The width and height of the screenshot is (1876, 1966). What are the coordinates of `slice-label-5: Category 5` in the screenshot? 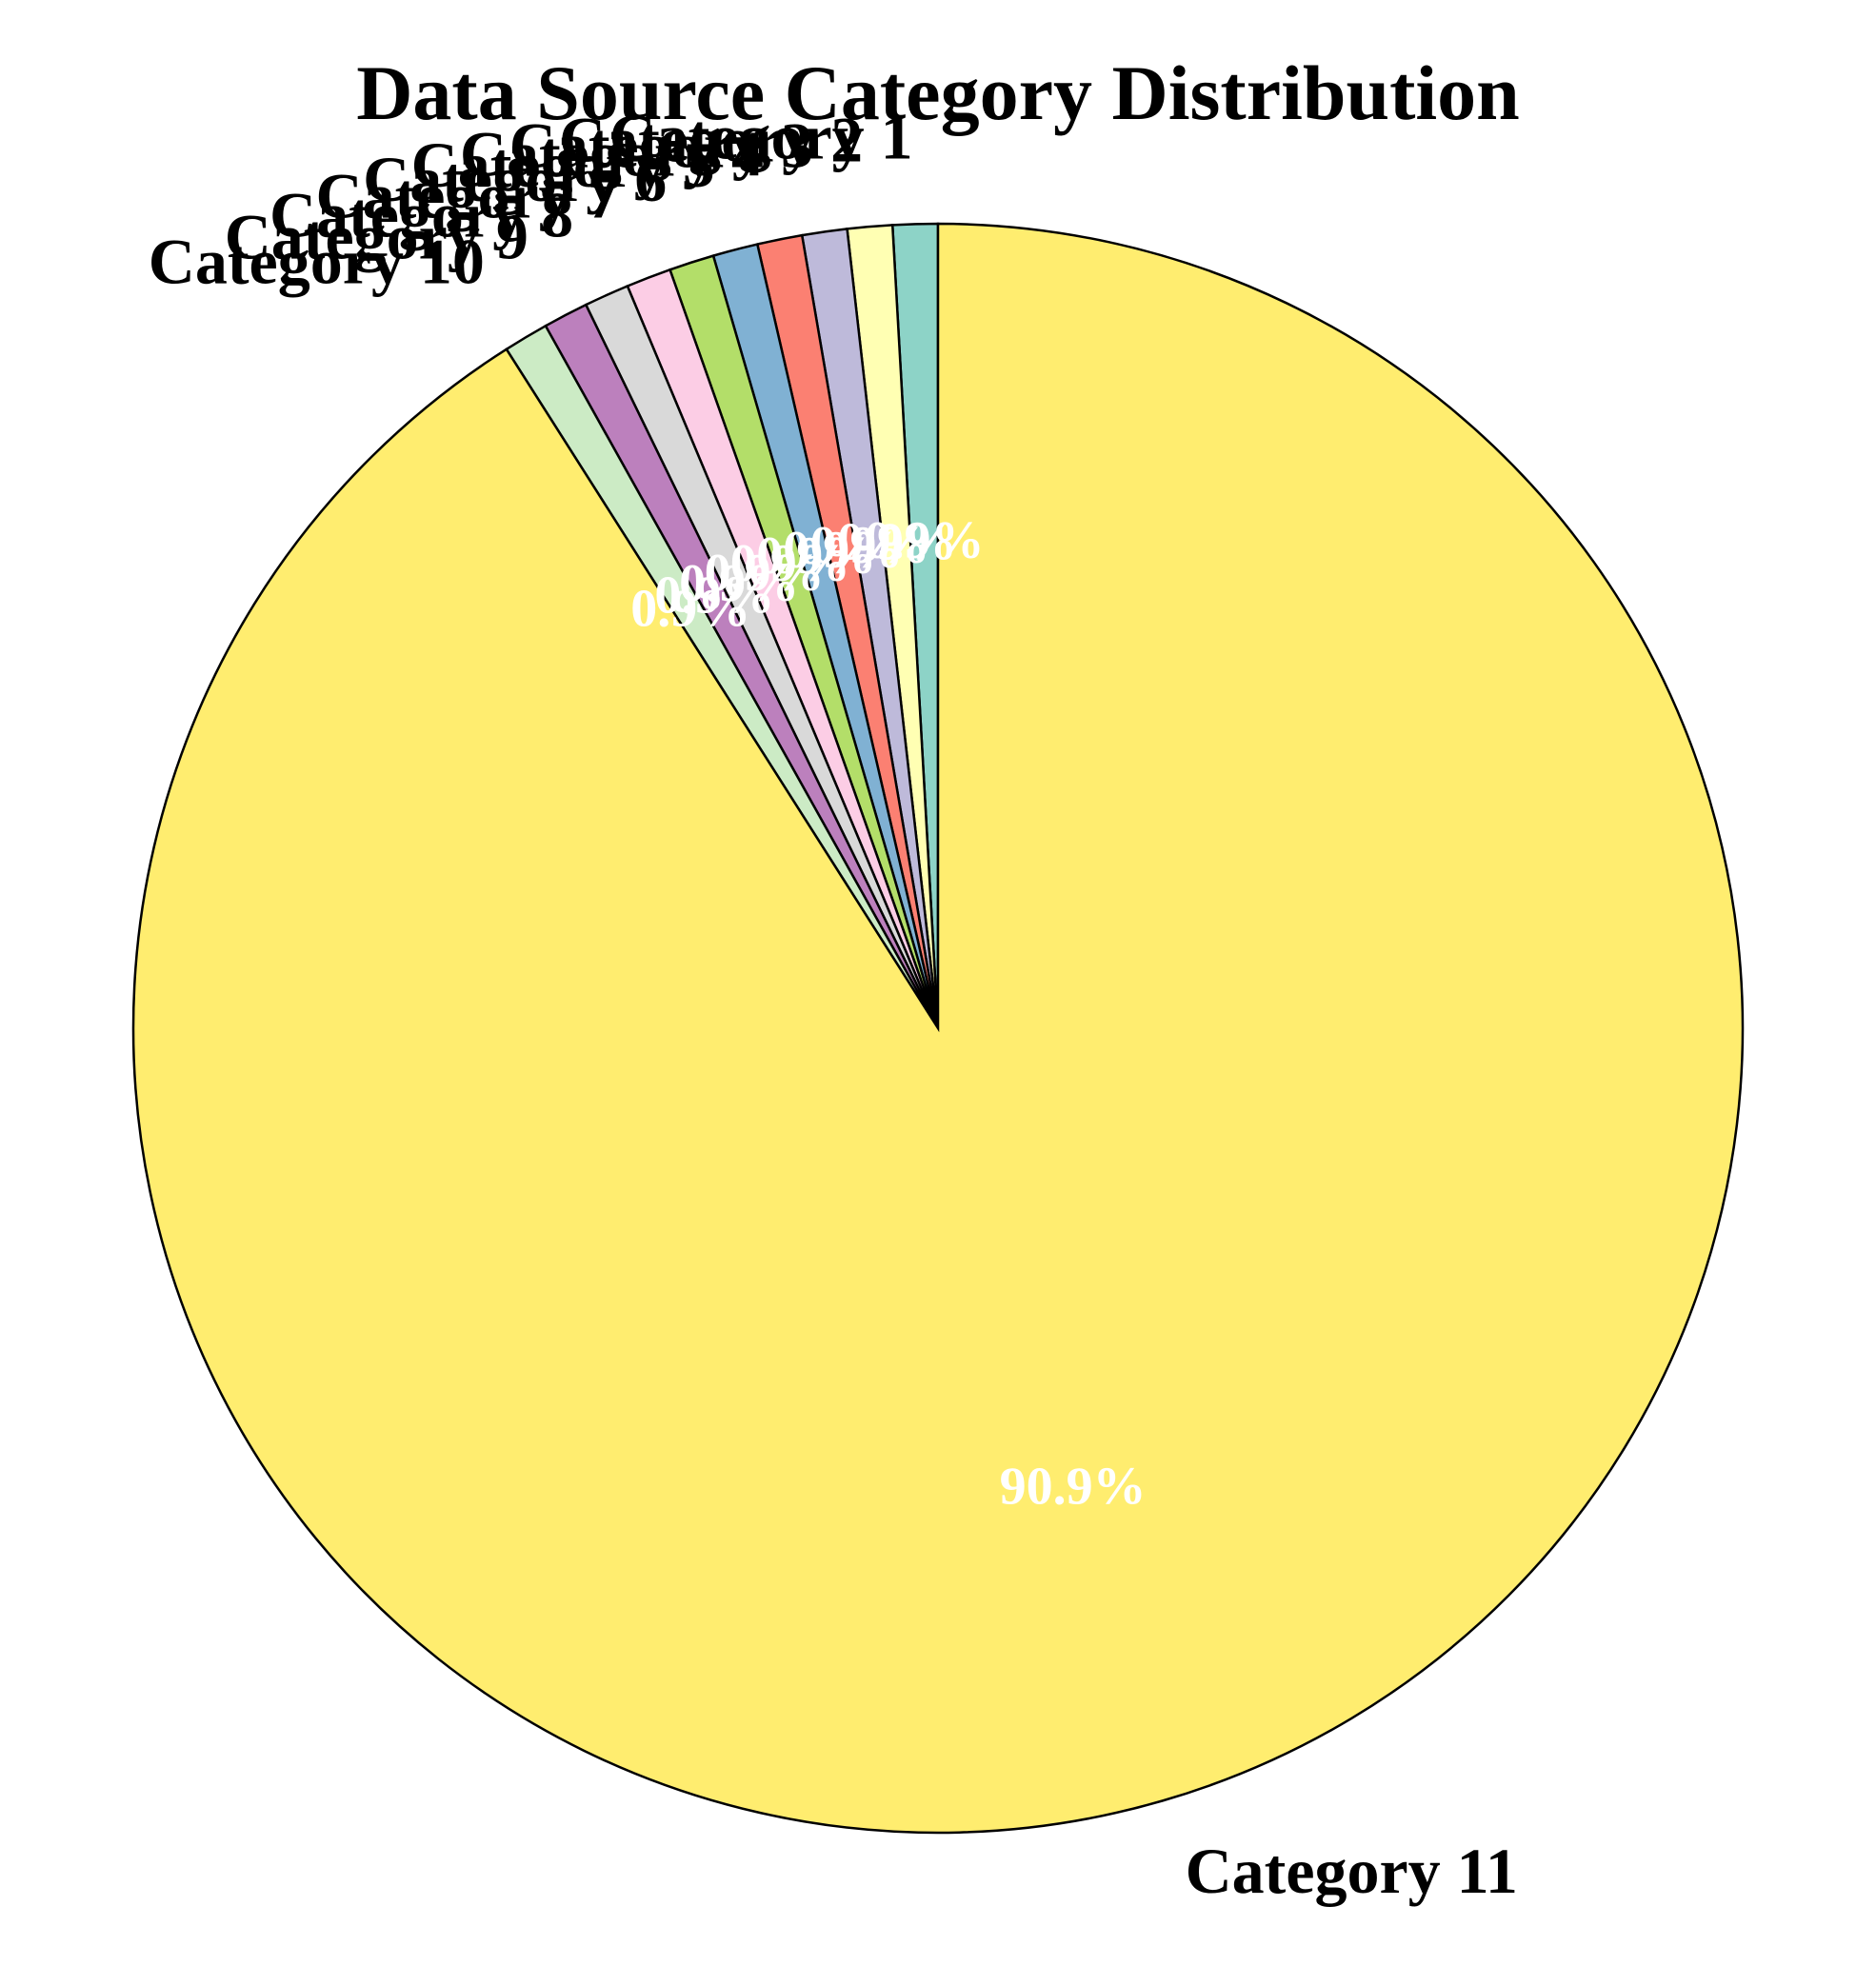 It's located at (563, 165).